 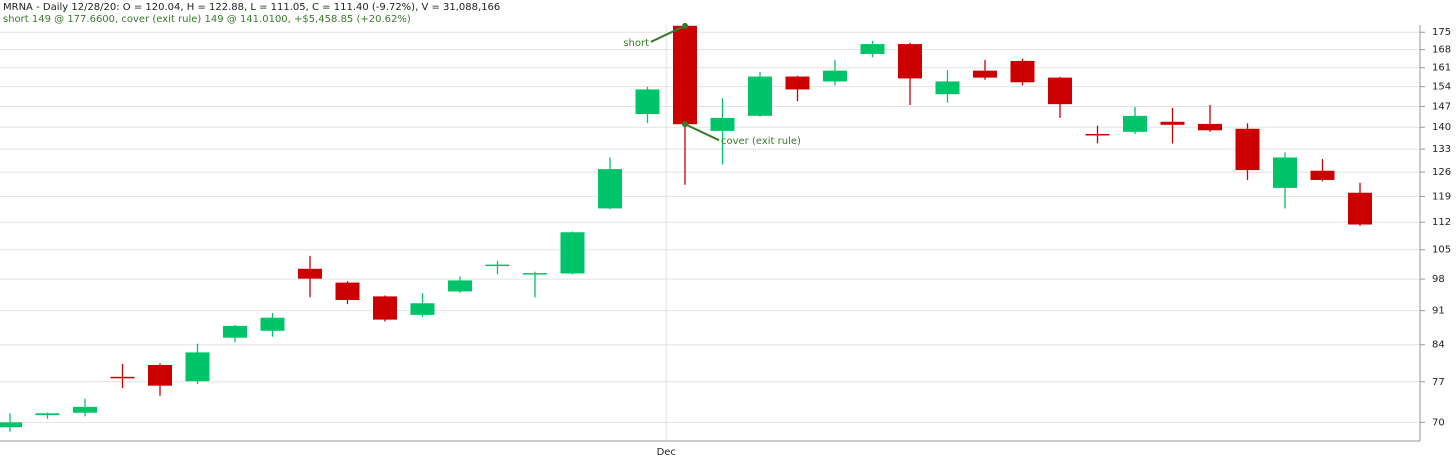 What do you see at coordinates (636, 43) in the screenshot?
I see `annotation-label: short` at bounding box center [636, 43].